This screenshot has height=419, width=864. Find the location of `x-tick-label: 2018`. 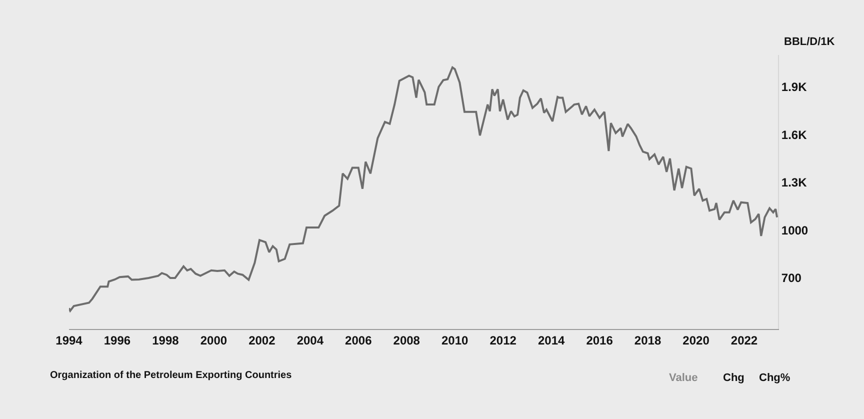

x-tick-label: 2018 is located at coordinates (648, 340).